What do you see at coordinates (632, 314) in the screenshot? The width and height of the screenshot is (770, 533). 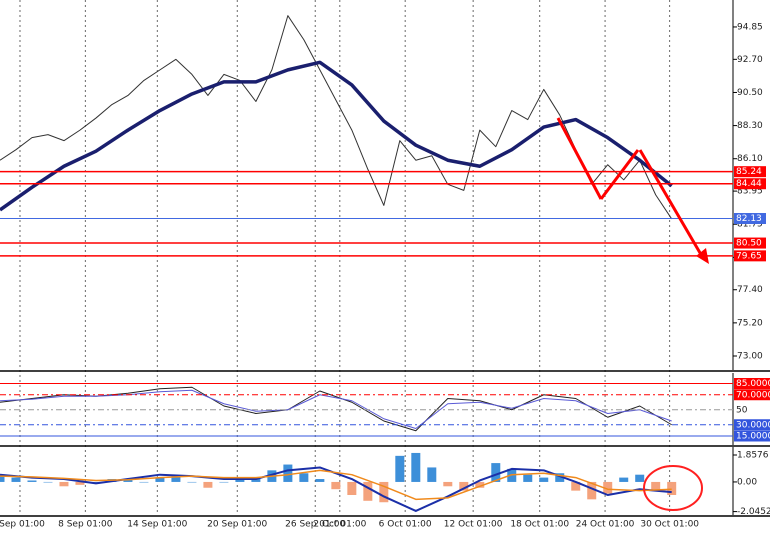 I see `annotations` at bounding box center [632, 314].